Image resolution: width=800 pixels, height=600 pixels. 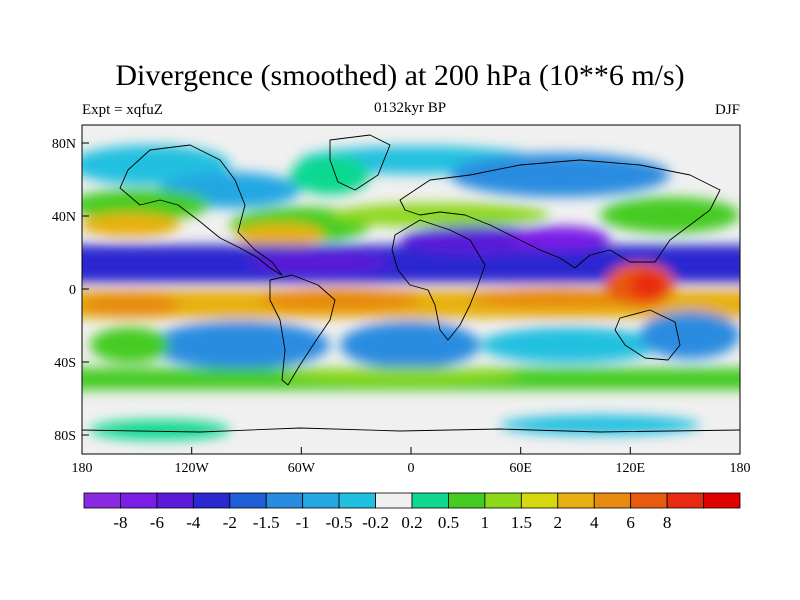 What do you see at coordinates (727, 110) in the screenshot?
I see `season-label: DJF` at bounding box center [727, 110].